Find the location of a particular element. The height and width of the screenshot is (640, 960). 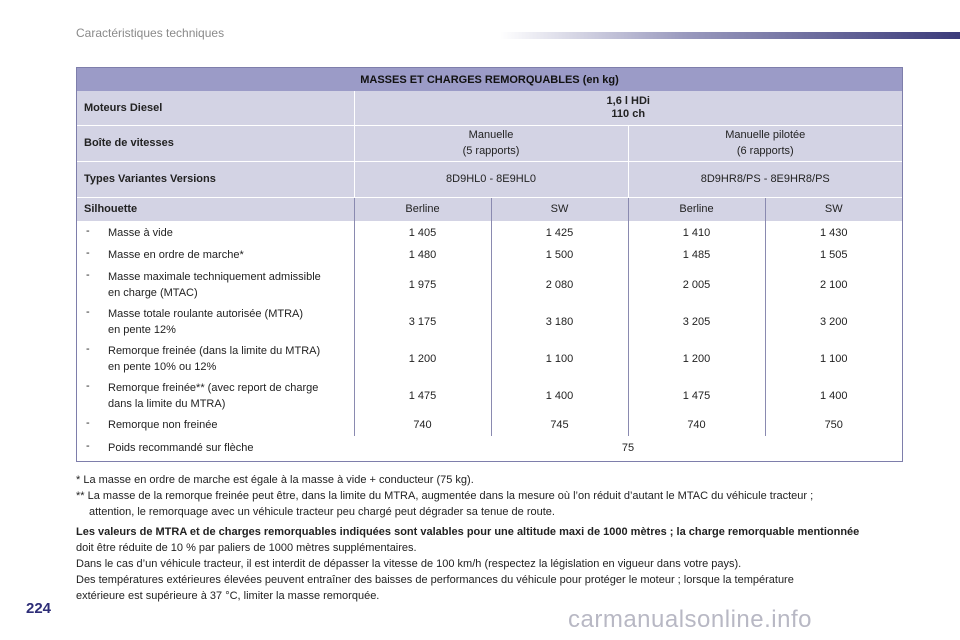

gearbox-pilot: Manuelle pilotée (6 rapports) is located at coordinates (764, 142).